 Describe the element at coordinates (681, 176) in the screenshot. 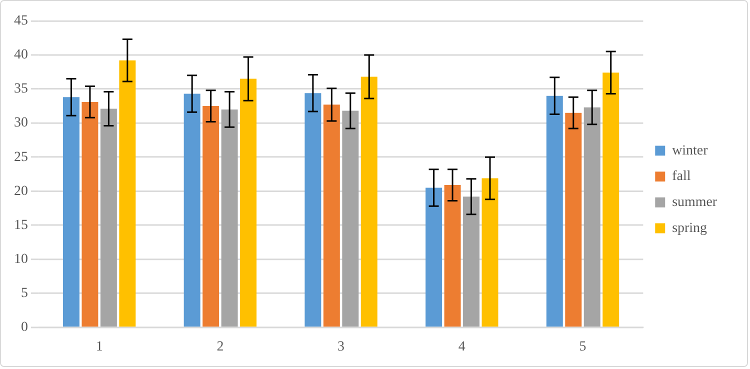

I see `legend-label: fall` at that location.